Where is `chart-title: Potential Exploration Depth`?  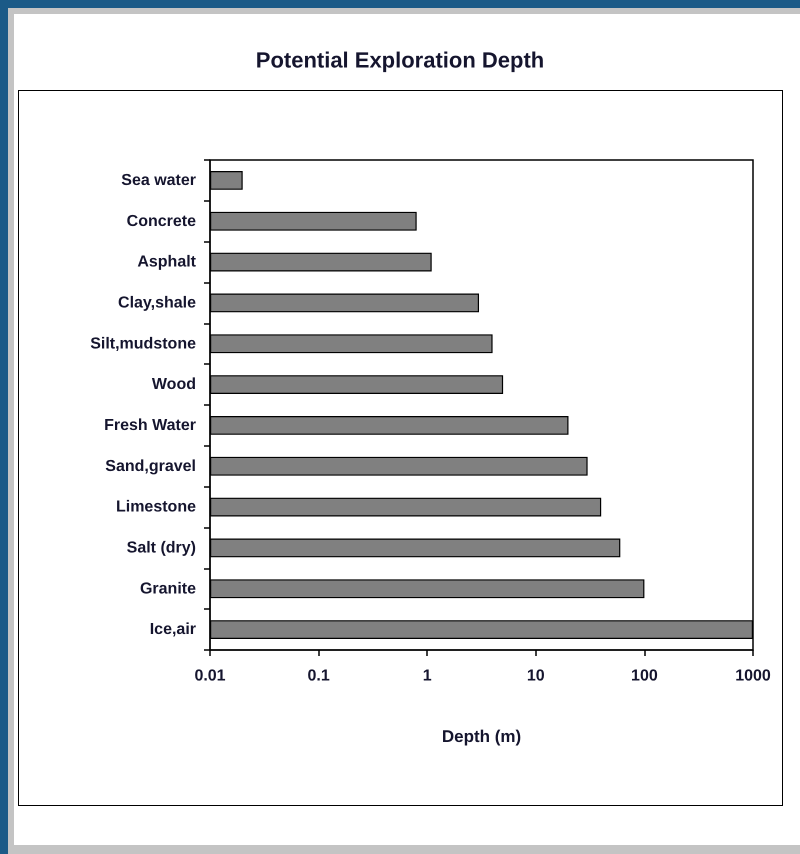 chart-title: Potential Exploration Depth is located at coordinates (400, 60).